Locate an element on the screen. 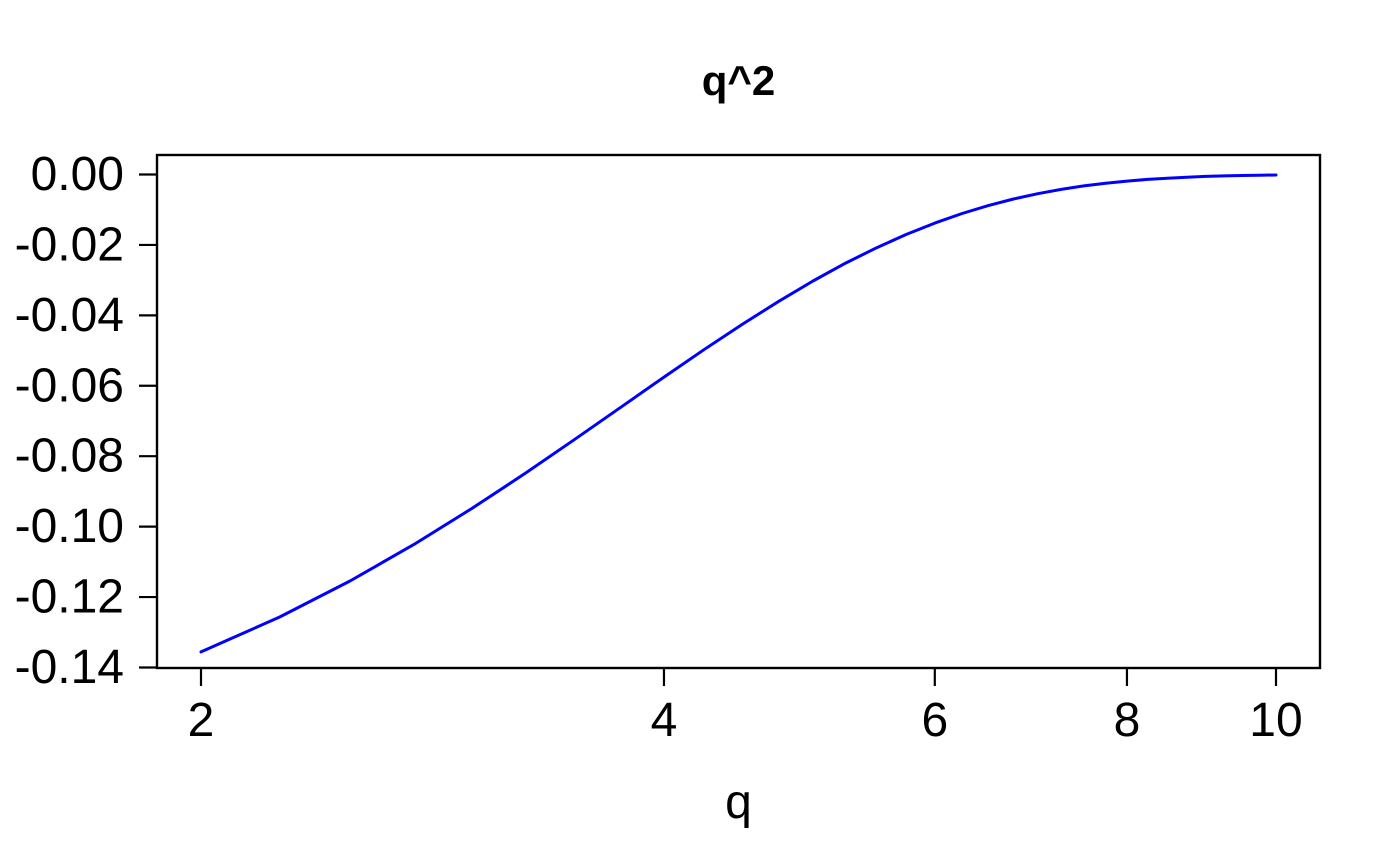 The width and height of the screenshot is (1400, 866). x-tick-label: 4 is located at coordinates (664, 720).